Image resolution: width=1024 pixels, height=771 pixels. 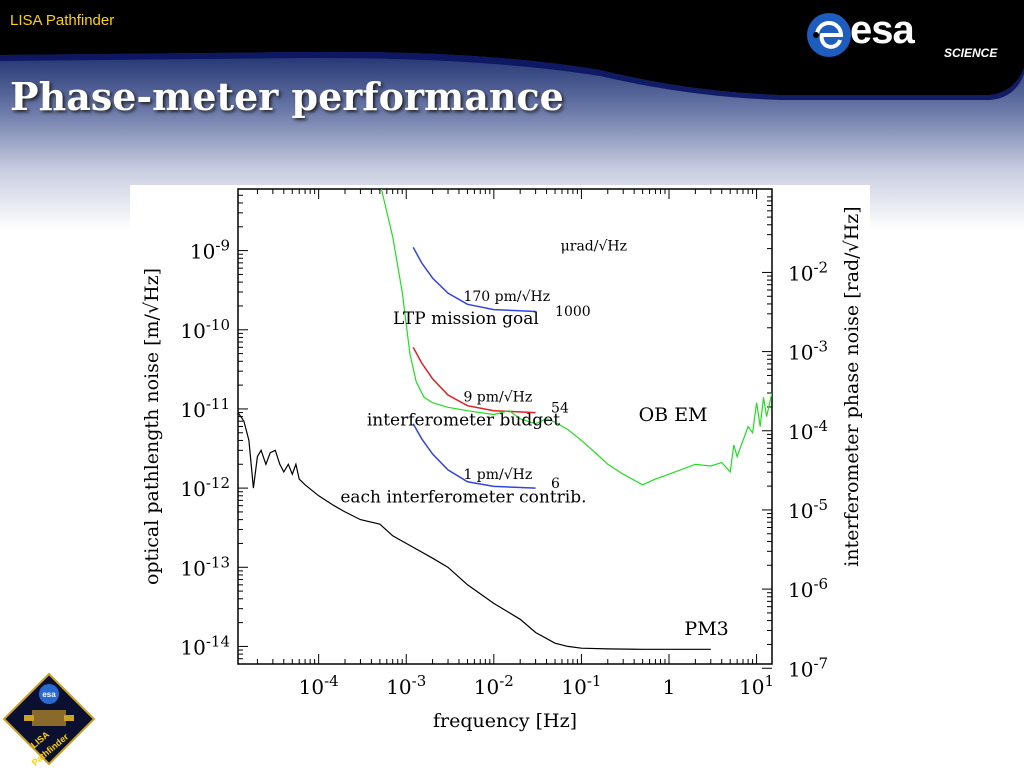 I want to click on mission-name: LISA Pathfinder, so click(x=62, y=20).